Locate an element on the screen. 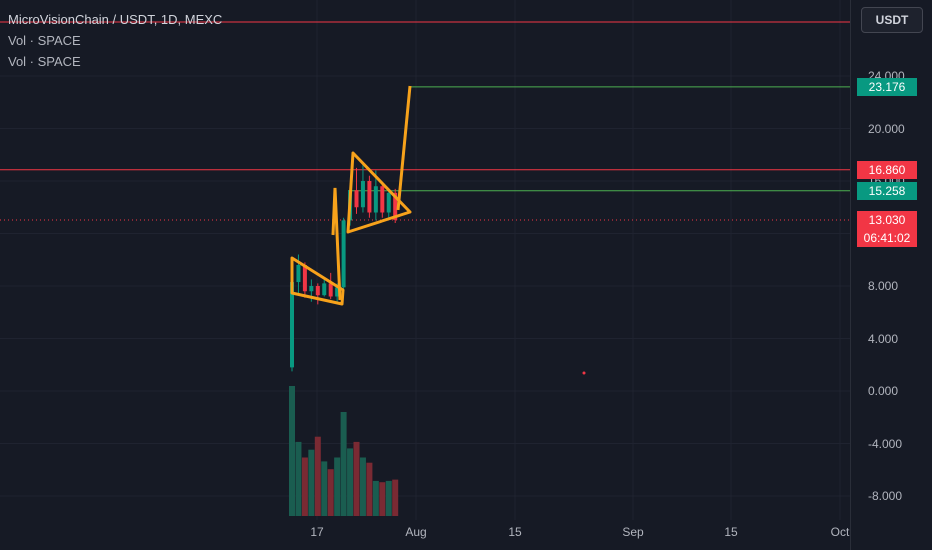 This screenshot has width=932, height=550. price-label-badge: 15.258 is located at coordinates (887, 190).